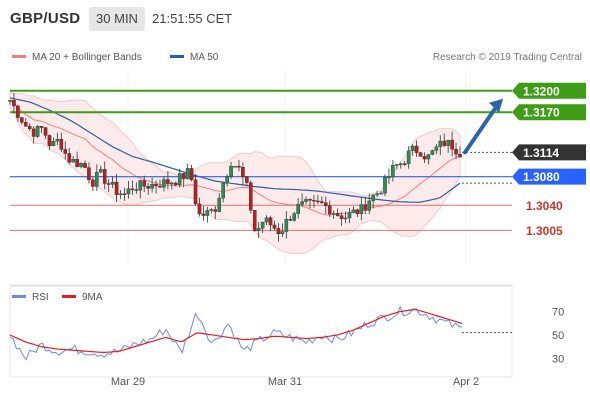 The width and height of the screenshot is (590, 400). I want to click on legend-rsi-ma: 9MA, so click(82, 297).